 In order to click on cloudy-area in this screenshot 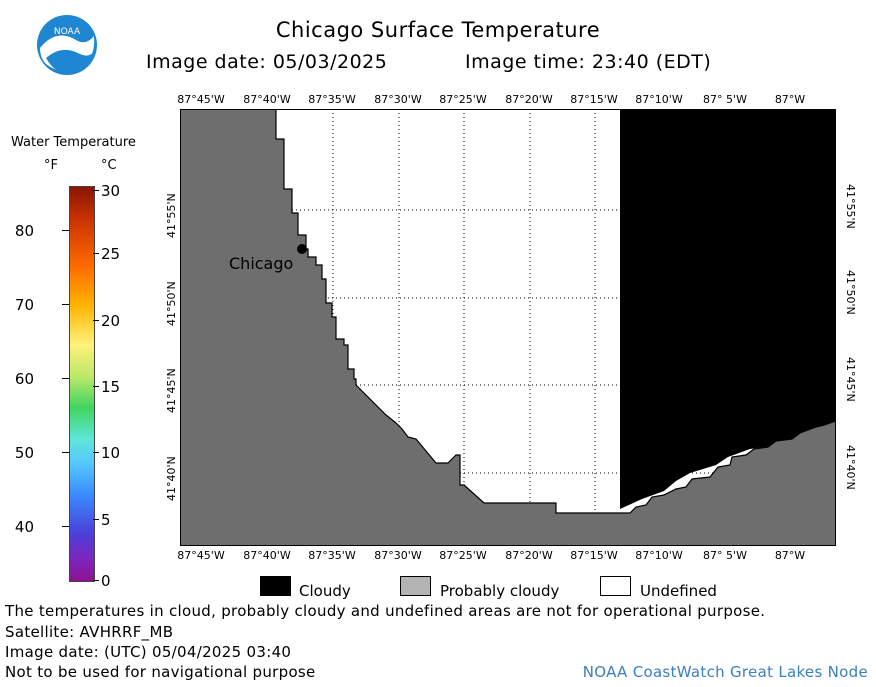, I will do `click(728, 309)`.